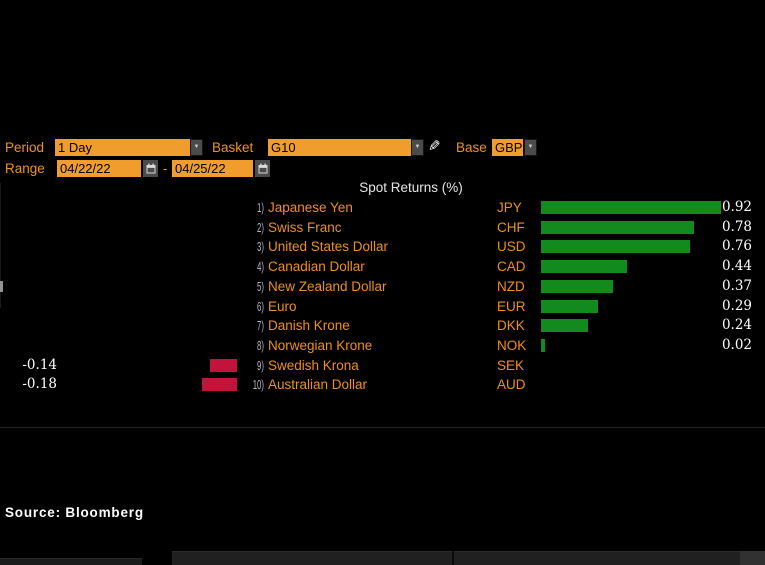 This screenshot has width=765, height=565. Describe the element at coordinates (233, 147) in the screenshot. I see `basket-label: Basket` at that location.